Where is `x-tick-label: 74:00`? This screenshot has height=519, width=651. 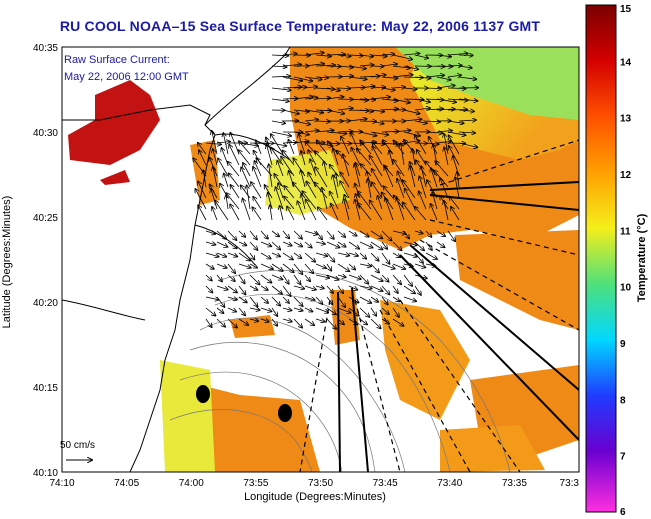 x-tick-label: 74:00 is located at coordinates (191, 483).